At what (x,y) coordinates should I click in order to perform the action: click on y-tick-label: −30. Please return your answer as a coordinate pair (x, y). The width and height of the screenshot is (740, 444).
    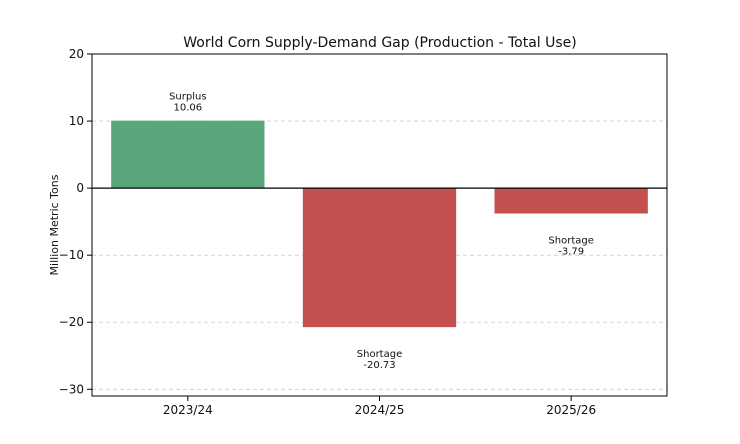
    Looking at the image, I should click on (71, 389).